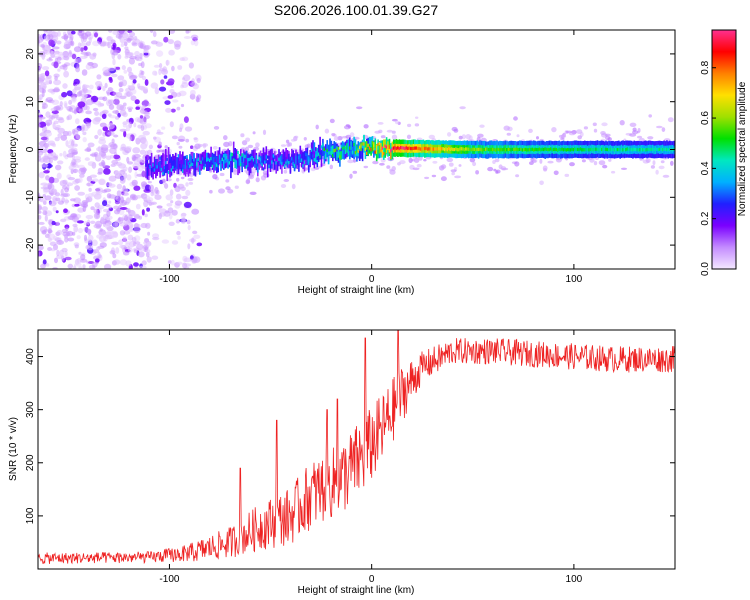  I want to click on colorbar-label: Normalized spectral amplitude, so click(742, 148).